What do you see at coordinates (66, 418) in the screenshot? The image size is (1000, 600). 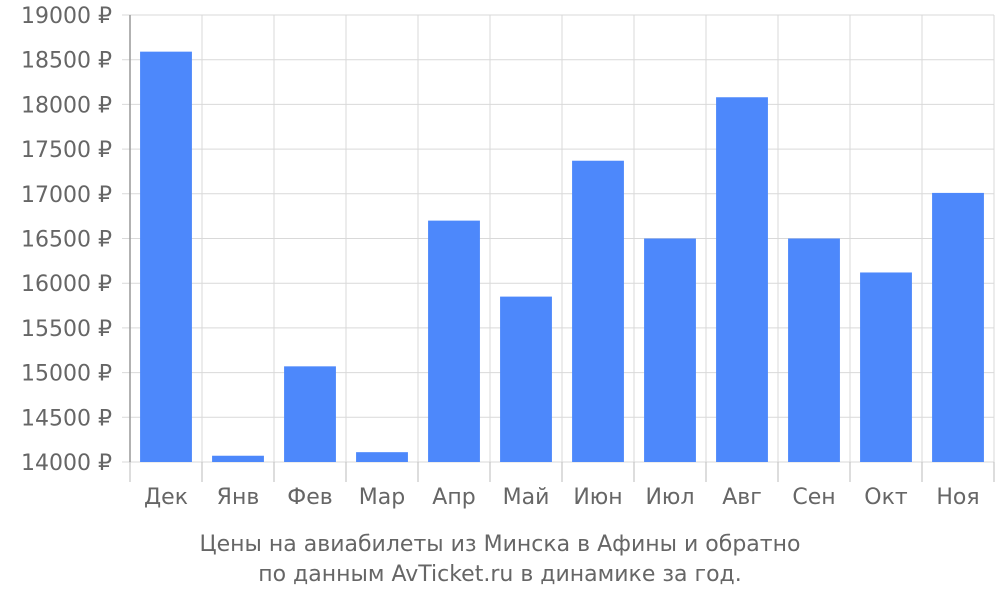 I see `y-tick-label: 14500 ₽` at bounding box center [66, 418].